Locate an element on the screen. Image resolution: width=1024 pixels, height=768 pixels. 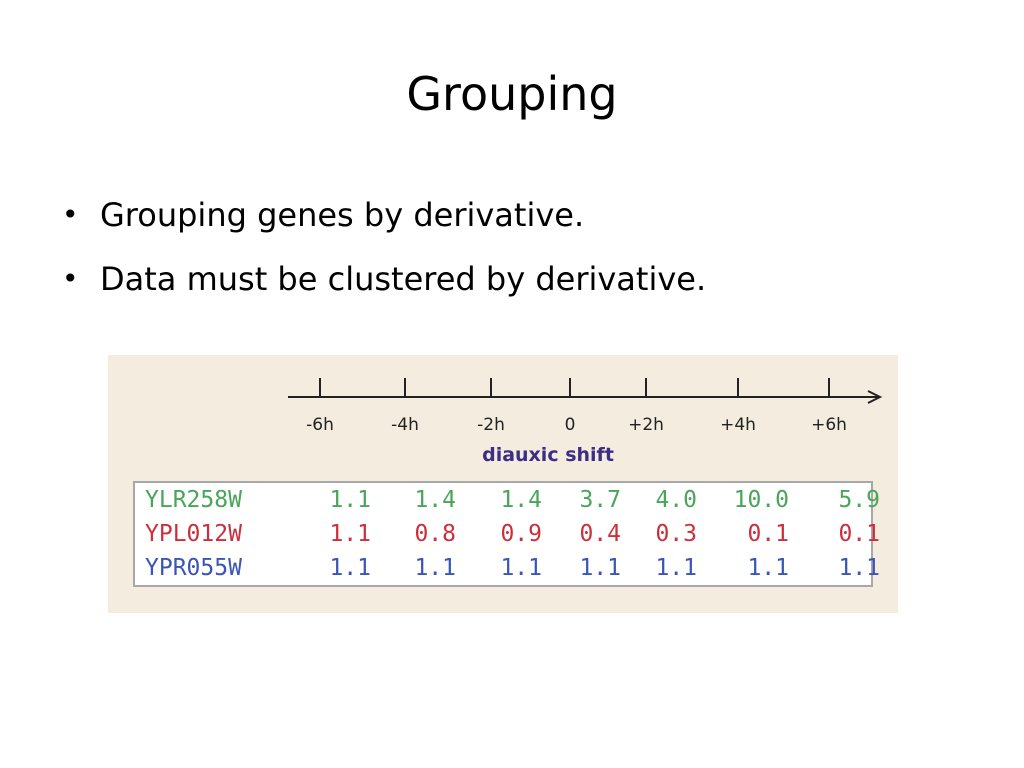
bullet-item: • Grouping genes by derivative. is located at coordinates (384, 215).